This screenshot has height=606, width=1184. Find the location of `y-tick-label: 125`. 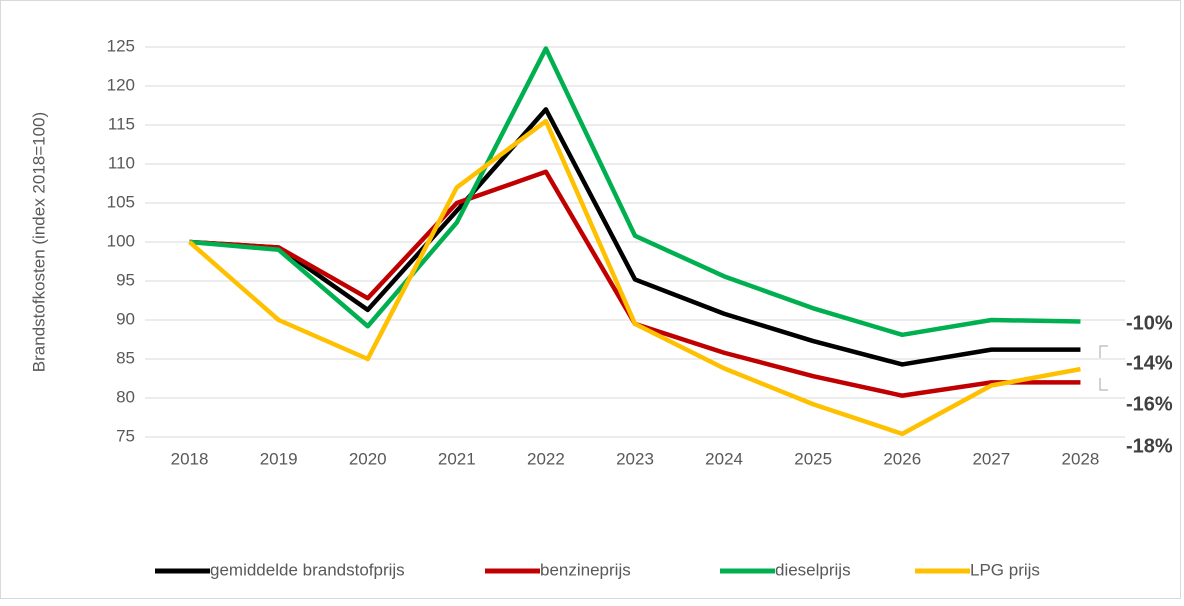

y-tick-label: 125 is located at coordinates (121, 45).